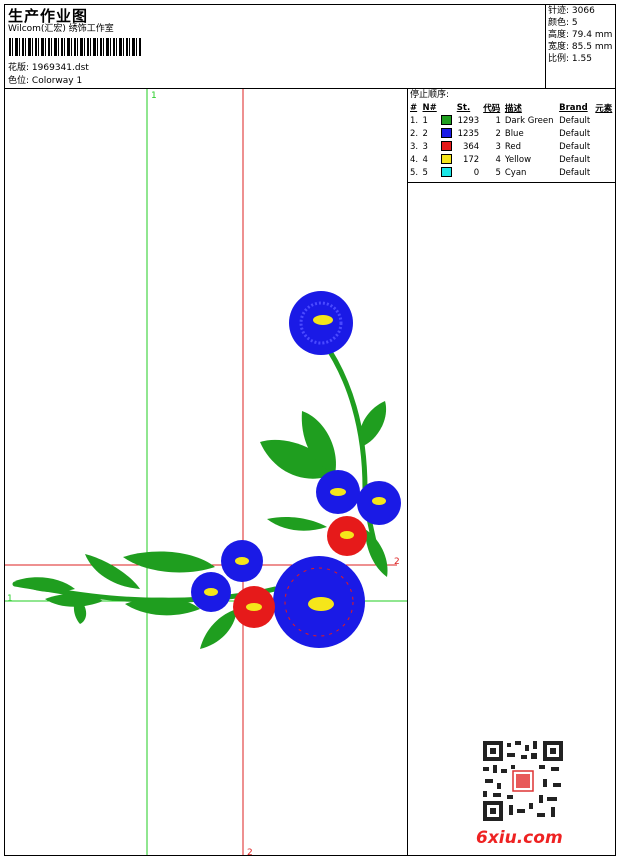 The width and height of the screenshot is (620, 860). I want to click on stat-scale: 比例: 1.55, so click(570, 59).